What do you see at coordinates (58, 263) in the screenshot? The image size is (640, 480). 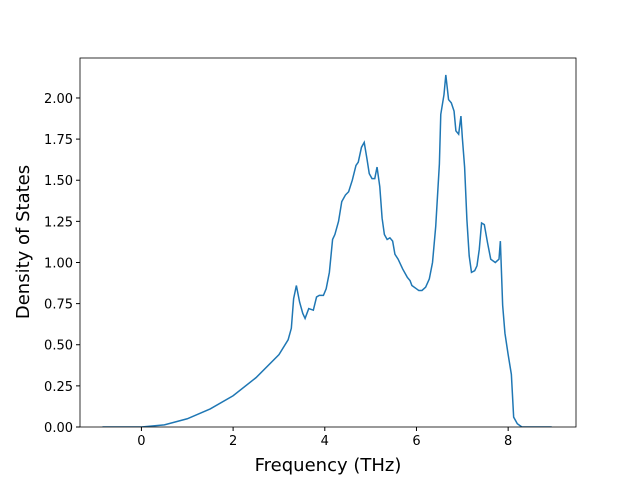 I see `y-tick-label: 1.00` at bounding box center [58, 263].